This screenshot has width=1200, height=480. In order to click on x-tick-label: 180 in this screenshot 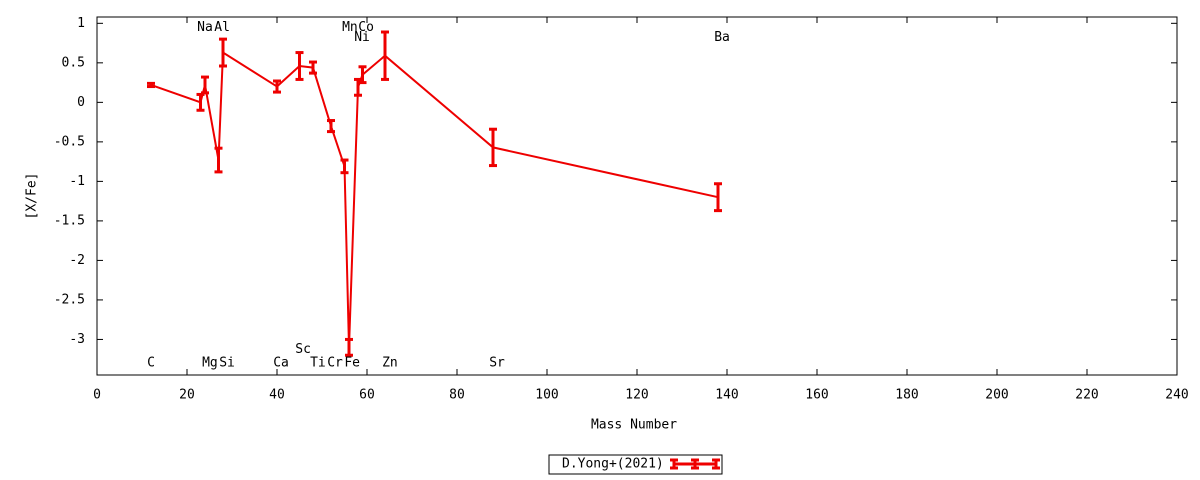, I will do `click(906, 395)`.